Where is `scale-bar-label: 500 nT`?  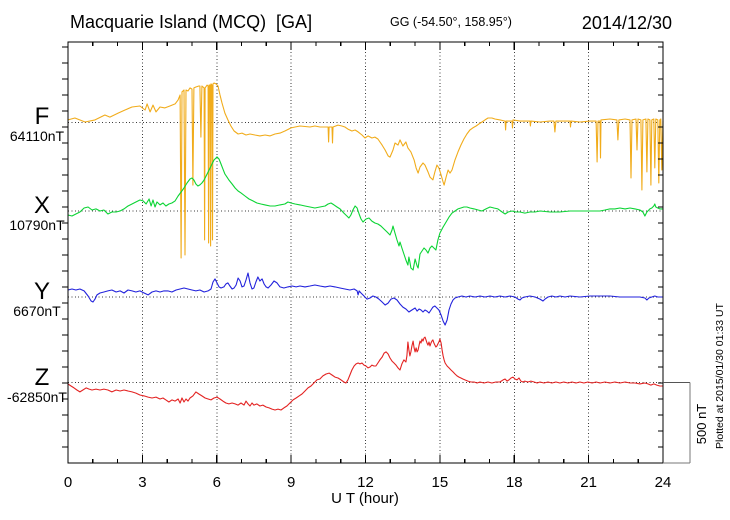
scale-bar-label: 500 nT is located at coordinates (701, 424).